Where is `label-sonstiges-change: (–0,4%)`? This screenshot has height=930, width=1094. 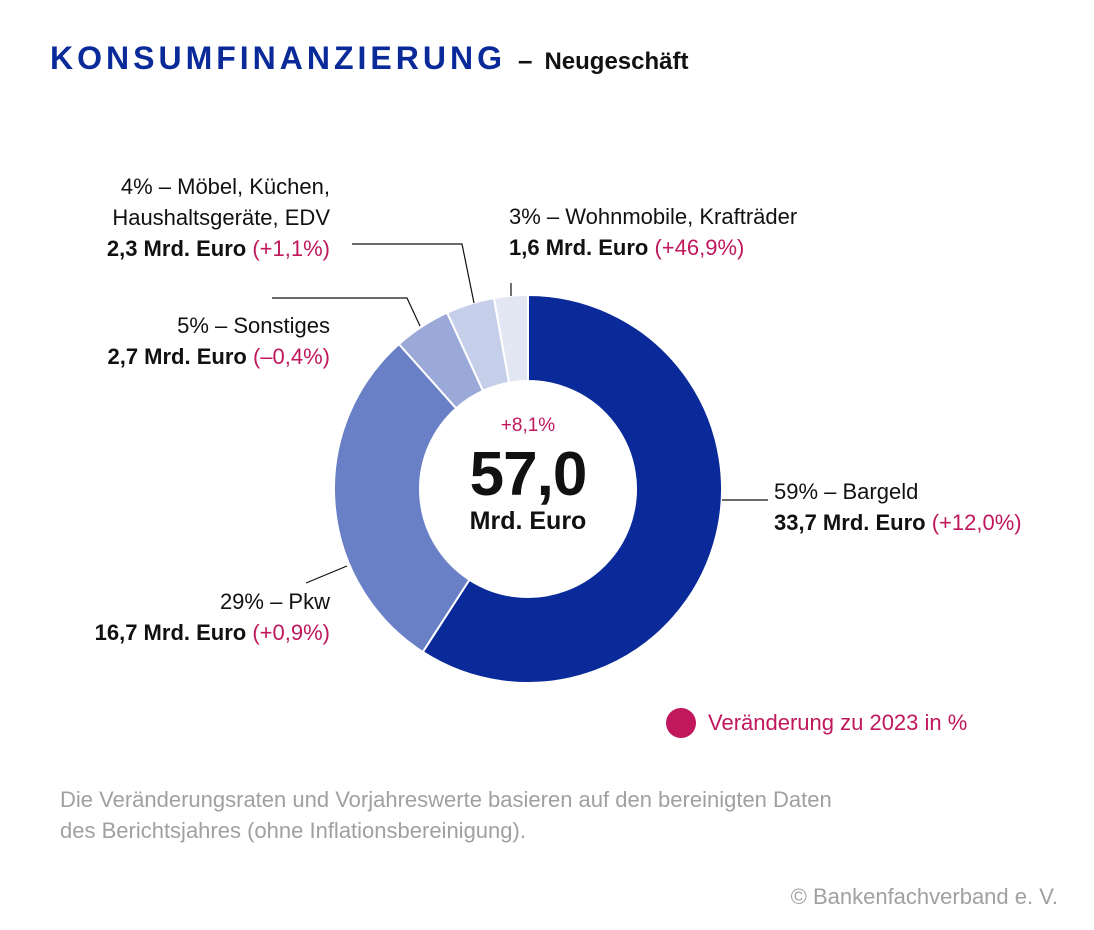 label-sonstiges-change: (–0,4%) is located at coordinates (291, 356).